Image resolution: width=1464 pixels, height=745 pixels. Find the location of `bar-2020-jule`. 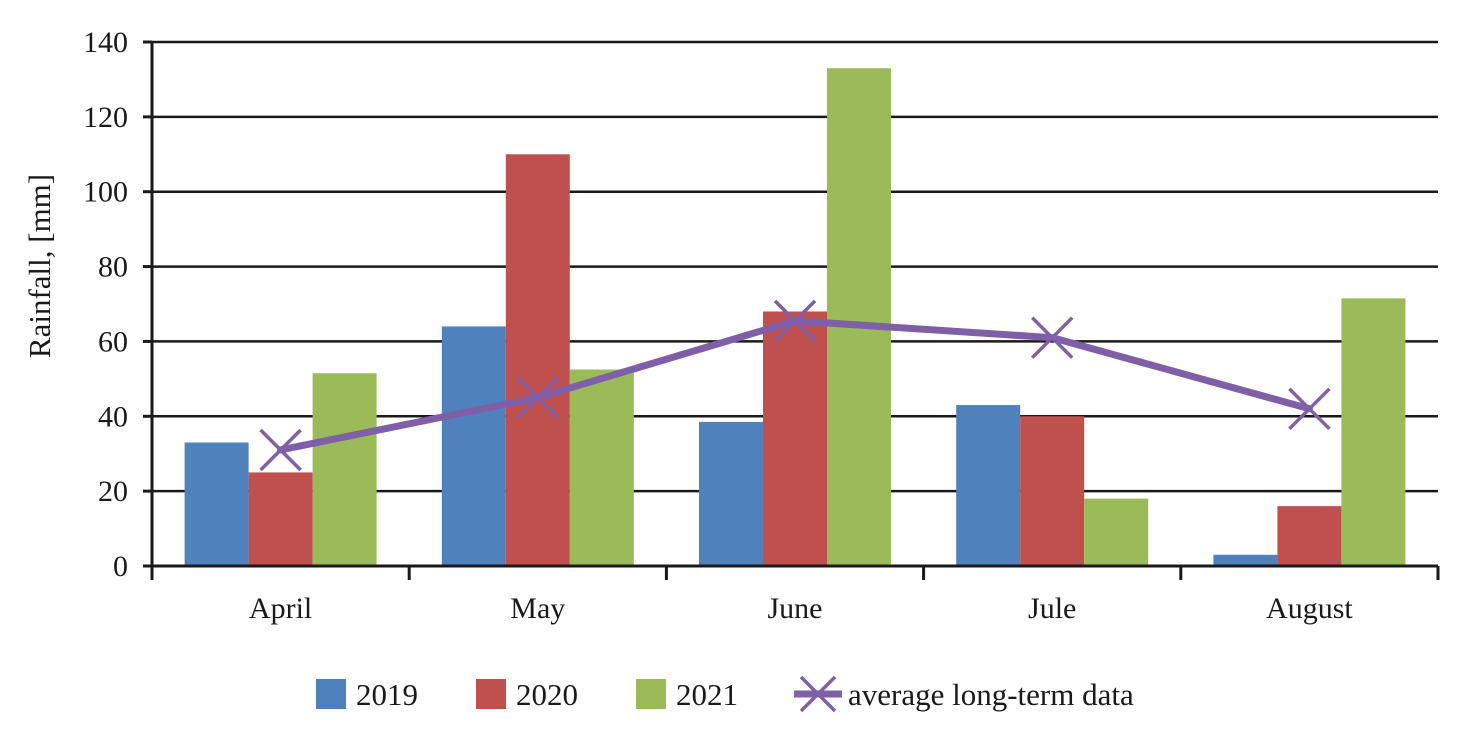

bar-2020-jule is located at coordinates (1052, 491).